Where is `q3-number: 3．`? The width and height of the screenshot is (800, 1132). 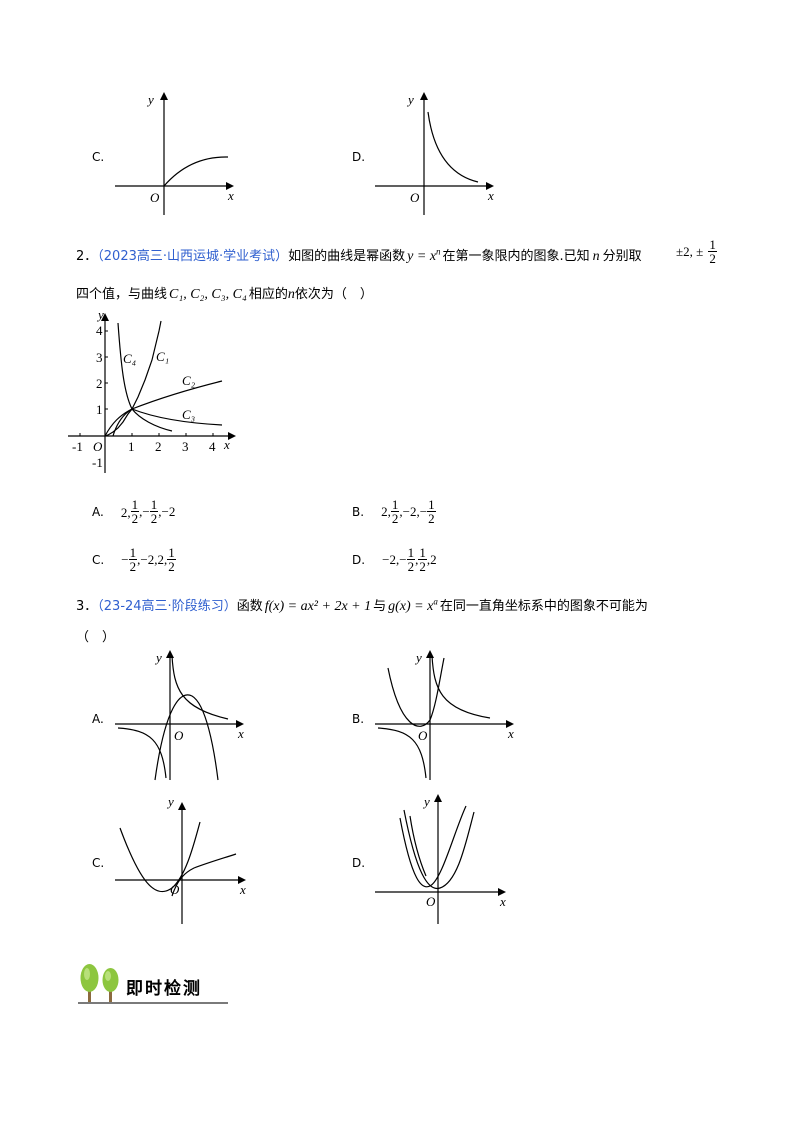 q3-number: 3． is located at coordinates (87, 606).